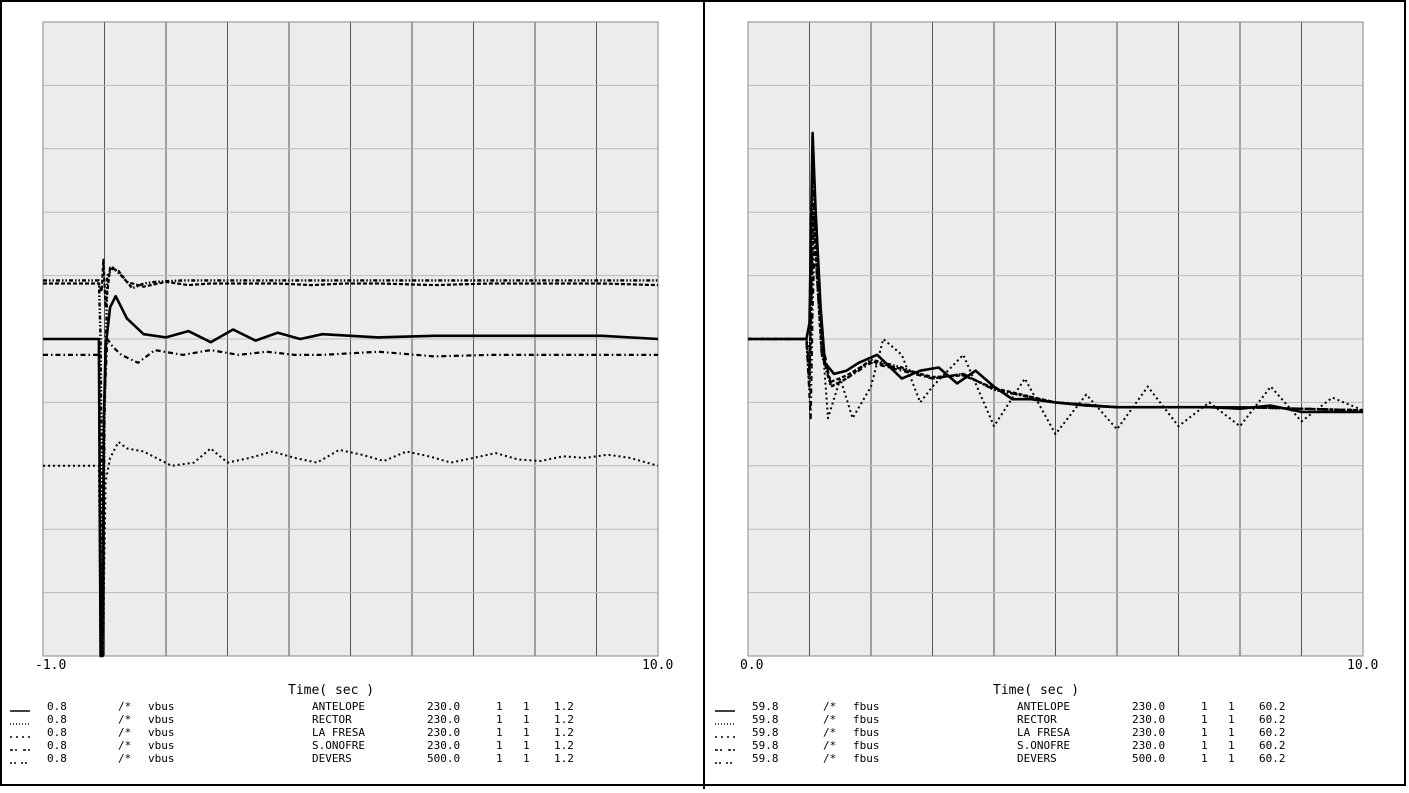 This screenshot has width=1409, height=793. What do you see at coordinates (292, 758) in the screenshot?
I see `legend-row: 0.8 /* vbus DEVERS 500.0 1 1 1.2` at bounding box center [292, 758].